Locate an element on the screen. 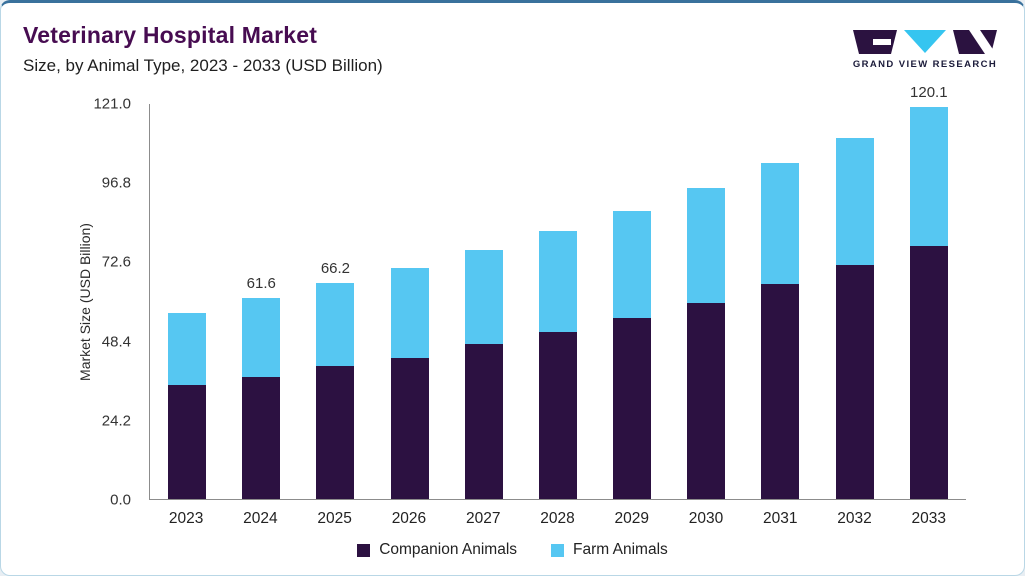 Image resolution: width=1025 pixels, height=576 pixels. legend-swatch-farm-animals-icon is located at coordinates (558, 550).